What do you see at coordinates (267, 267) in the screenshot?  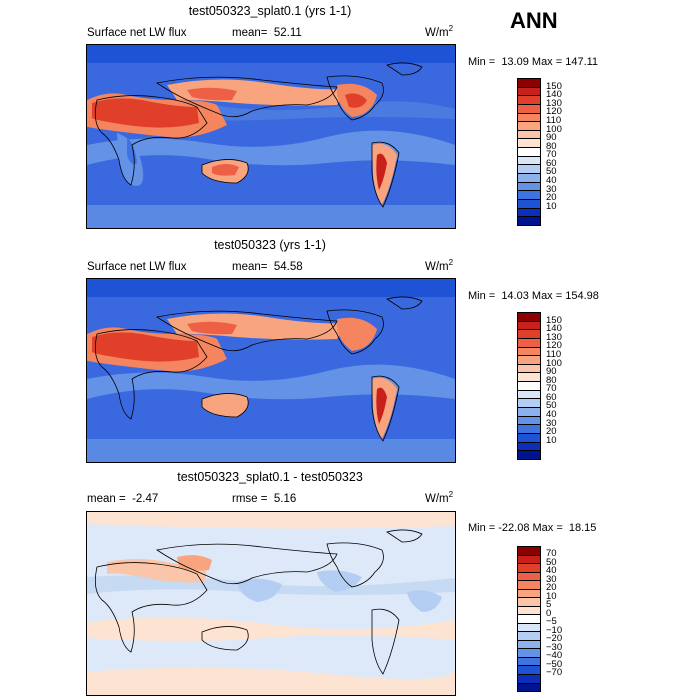 I see `panel2-mean-label: mean= 54.58` at bounding box center [267, 267].